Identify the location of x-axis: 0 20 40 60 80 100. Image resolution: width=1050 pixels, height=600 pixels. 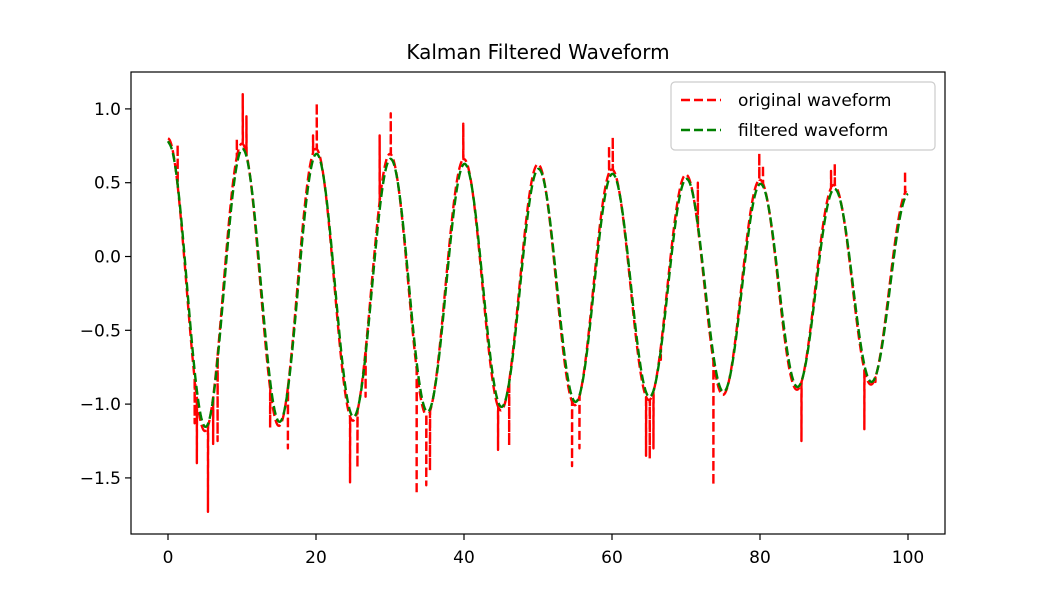
(543, 551).